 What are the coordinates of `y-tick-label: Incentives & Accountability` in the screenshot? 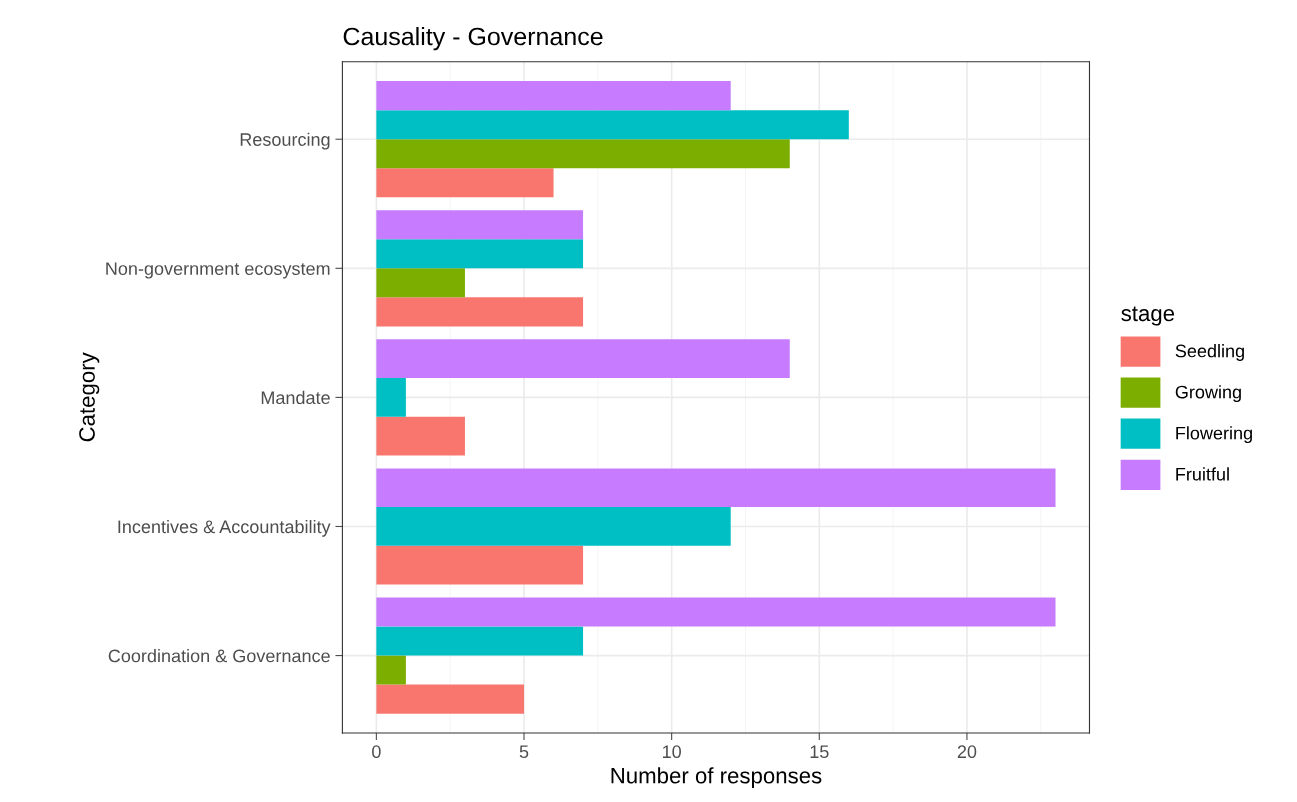 It's located at (224, 528).